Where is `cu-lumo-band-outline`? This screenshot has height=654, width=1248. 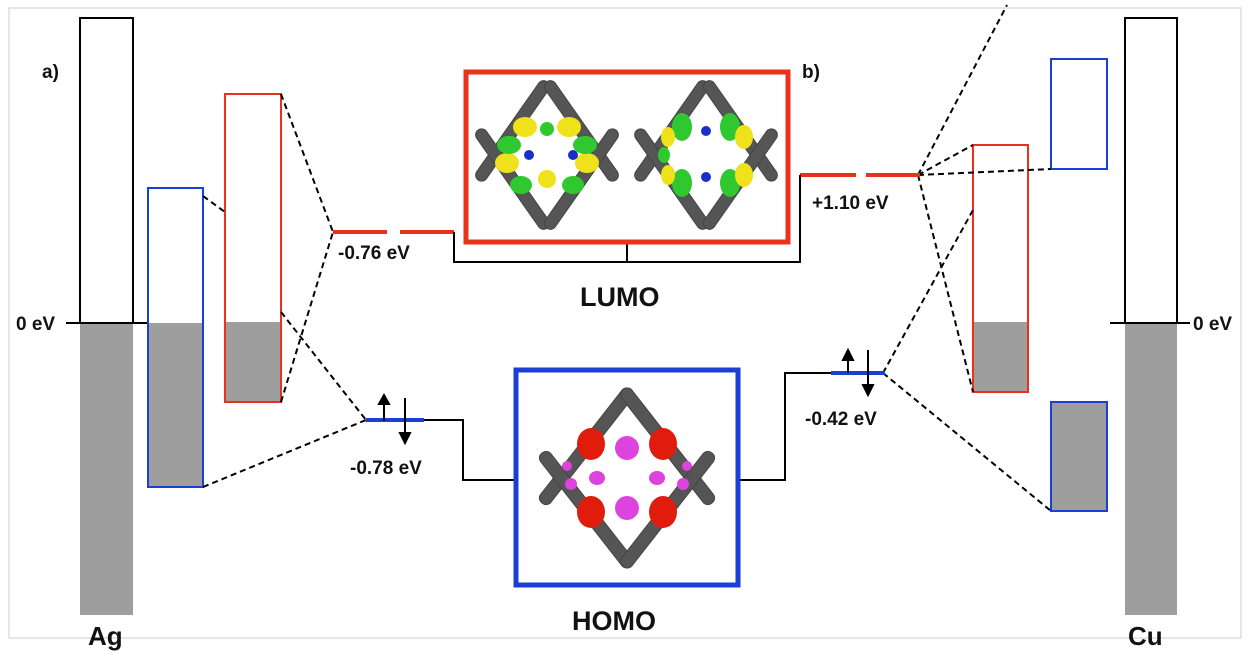
cu-lumo-band-outline is located at coordinates (1000, 268).